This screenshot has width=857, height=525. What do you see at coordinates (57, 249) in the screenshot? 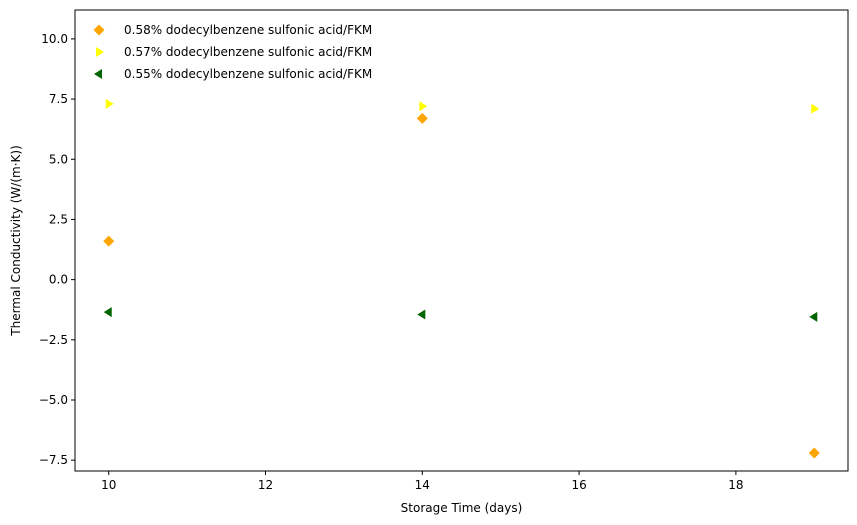
I see `y-axis-ticks: −7.5 −5.0 −2.5 0.0 2.5 5.0 7.5 10.0` at bounding box center [57, 249].